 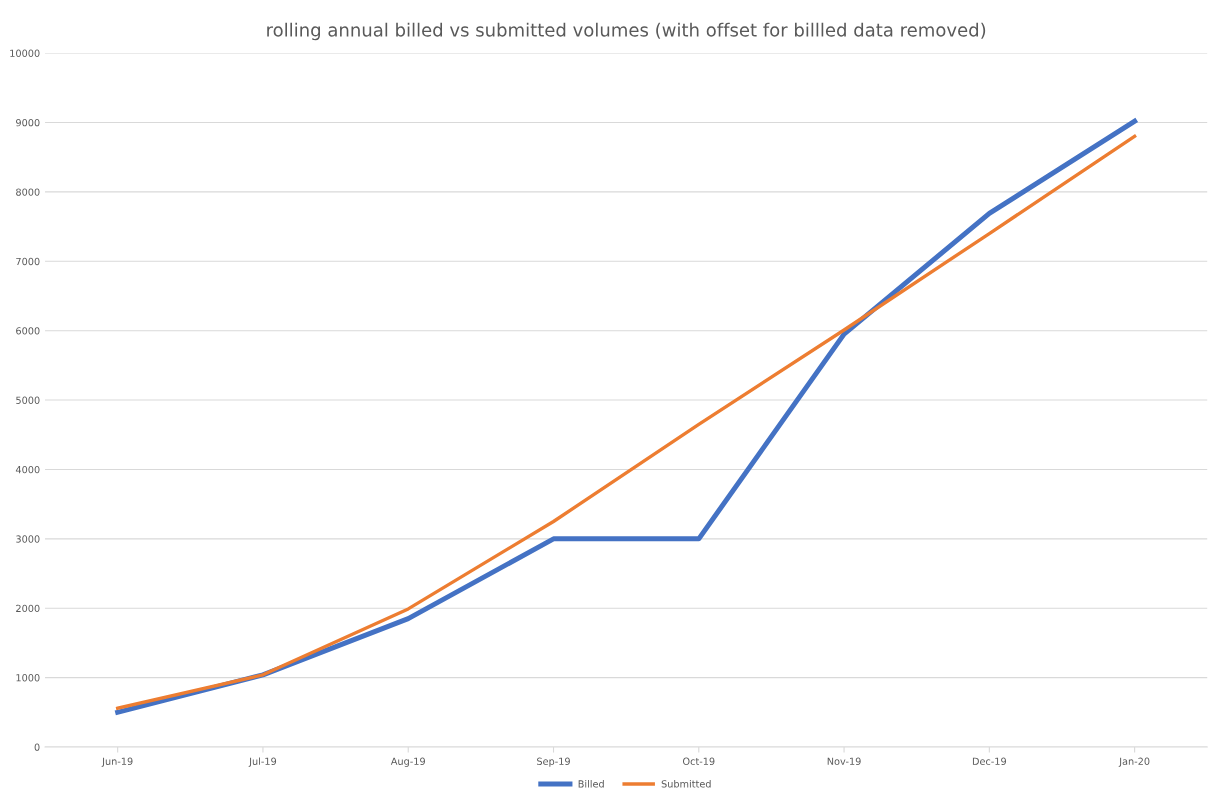 I want to click on y-tick-label: 2000, so click(x=28, y=608).